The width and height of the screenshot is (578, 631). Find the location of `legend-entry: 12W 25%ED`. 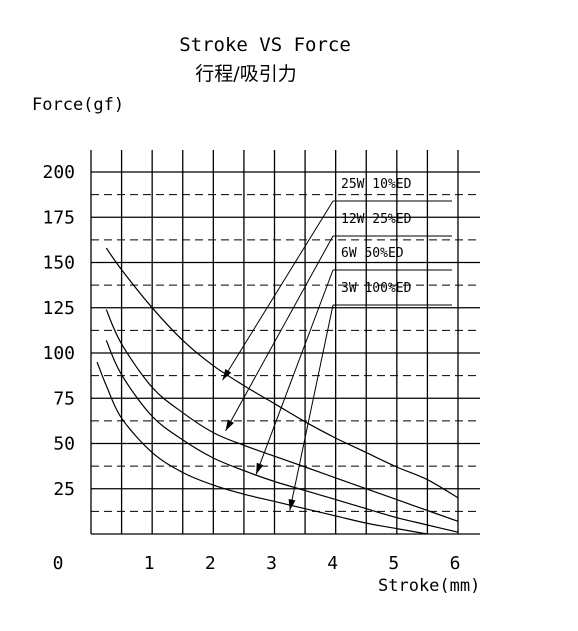

legend-entry: 12W 25%ED is located at coordinates (376, 219).